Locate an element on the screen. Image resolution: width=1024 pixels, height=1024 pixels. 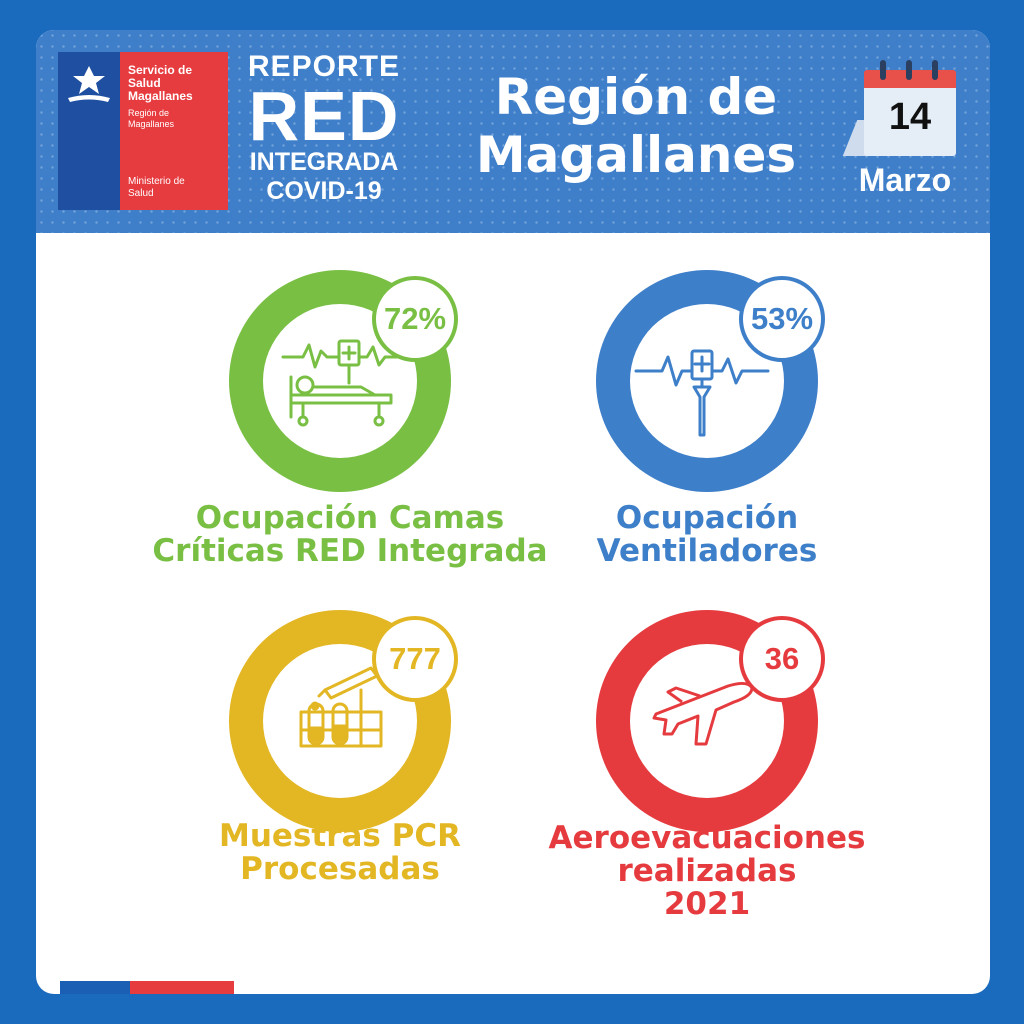
report-line4: COVID-19 is located at coordinates (324, 191).